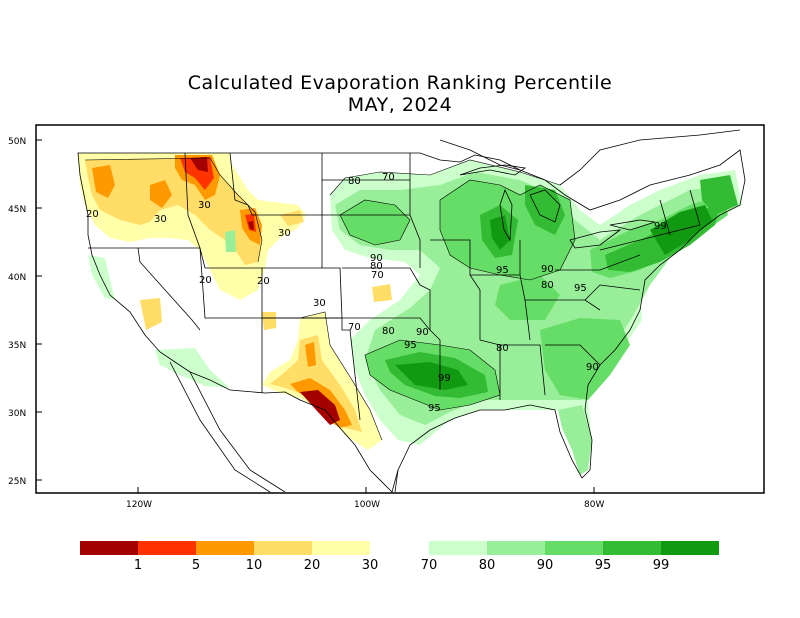 This screenshot has width=800, height=618. What do you see at coordinates (17, 142) in the screenshot?
I see `lat-label-50n: 50N` at bounding box center [17, 142].